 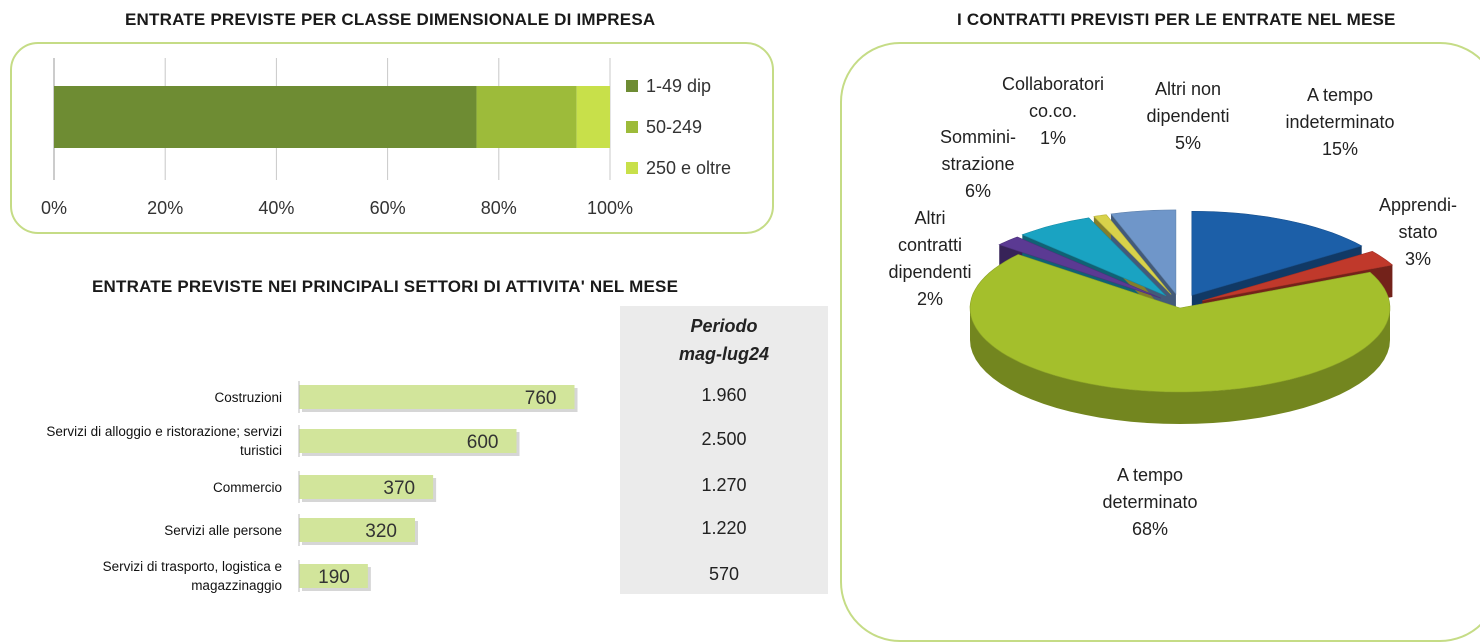 What do you see at coordinates (1053, 84) in the screenshot?
I see `pie-label-line: Collaboratori` at bounding box center [1053, 84].